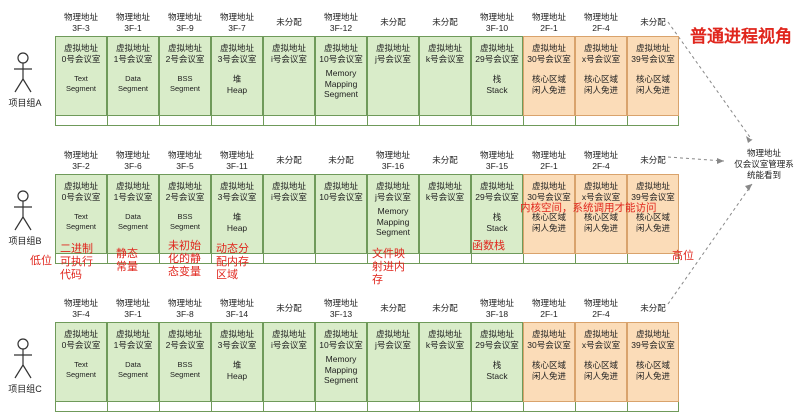 The width and height of the screenshot is (809, 412). Describe the element at coordinates (341, 191) in the screenshot. I see `virtual-room-label: 虚拟地址 10号会议室` at that location.